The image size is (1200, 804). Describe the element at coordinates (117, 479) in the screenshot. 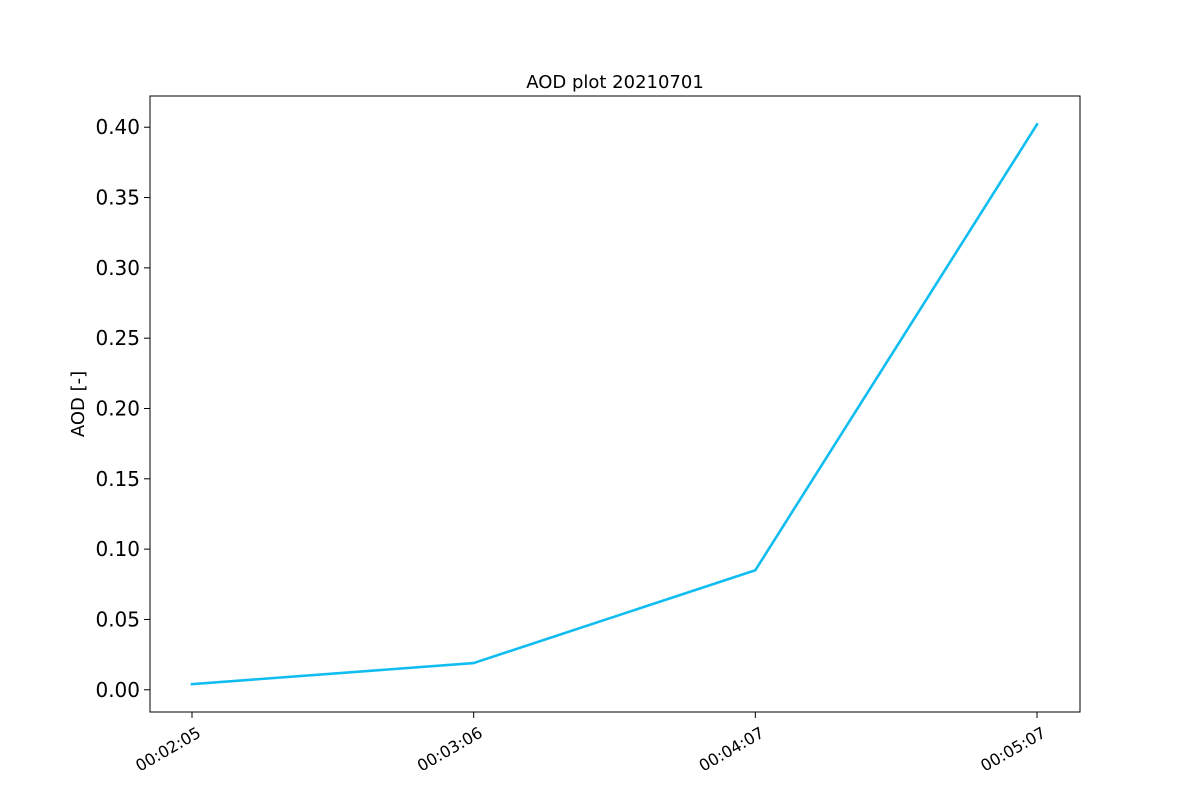

I see `y-tick-label: 0.15` at that location.